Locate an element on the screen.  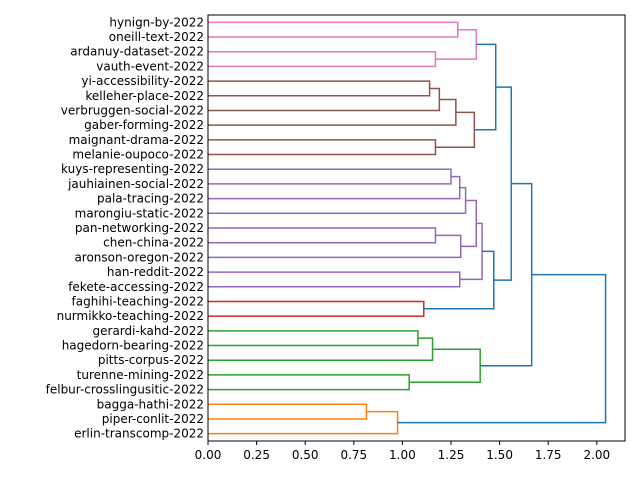
leaf-label: gerardi-kahd-2022 is located at coordinates (148, 331).